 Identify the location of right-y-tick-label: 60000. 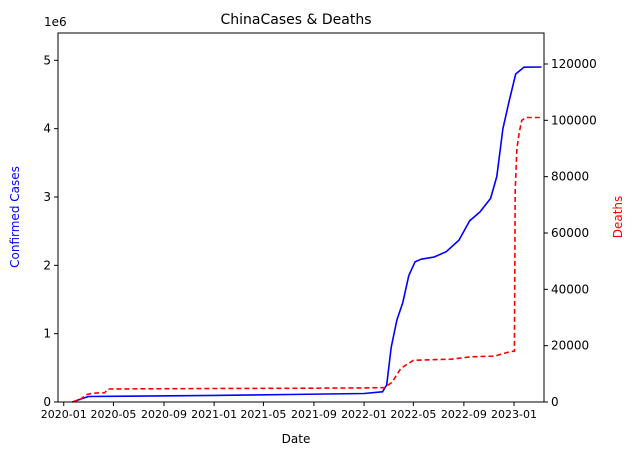
(570, 233).